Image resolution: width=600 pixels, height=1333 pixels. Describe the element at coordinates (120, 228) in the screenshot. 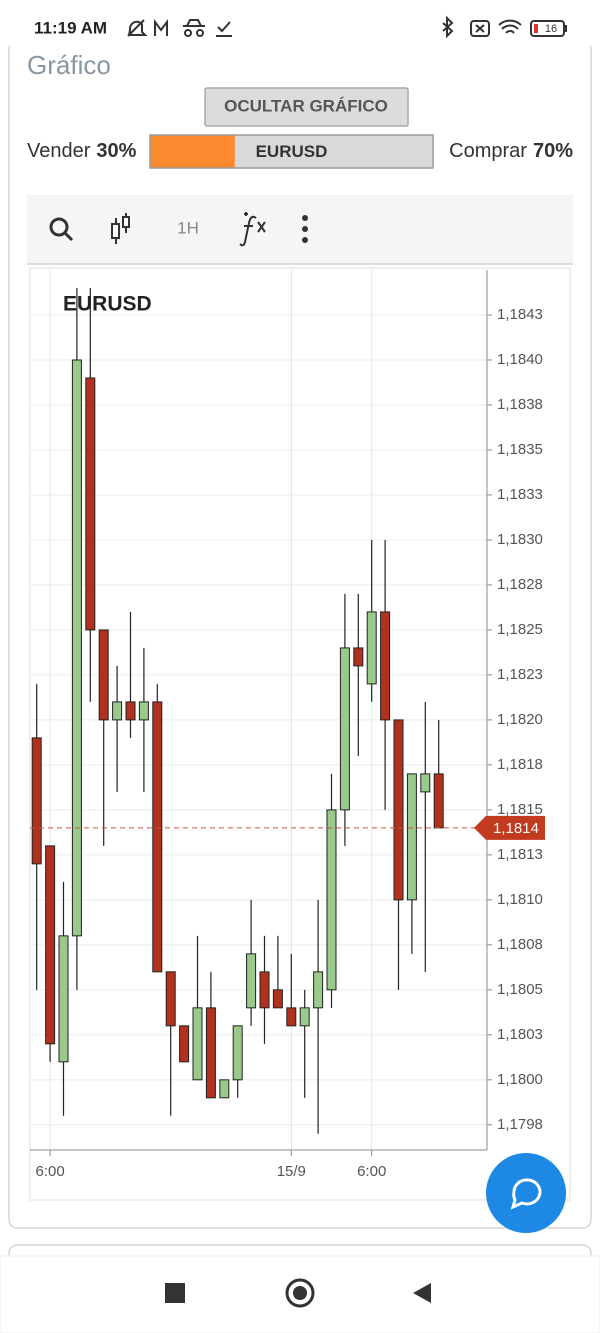

I see `candle-icon` at that location.